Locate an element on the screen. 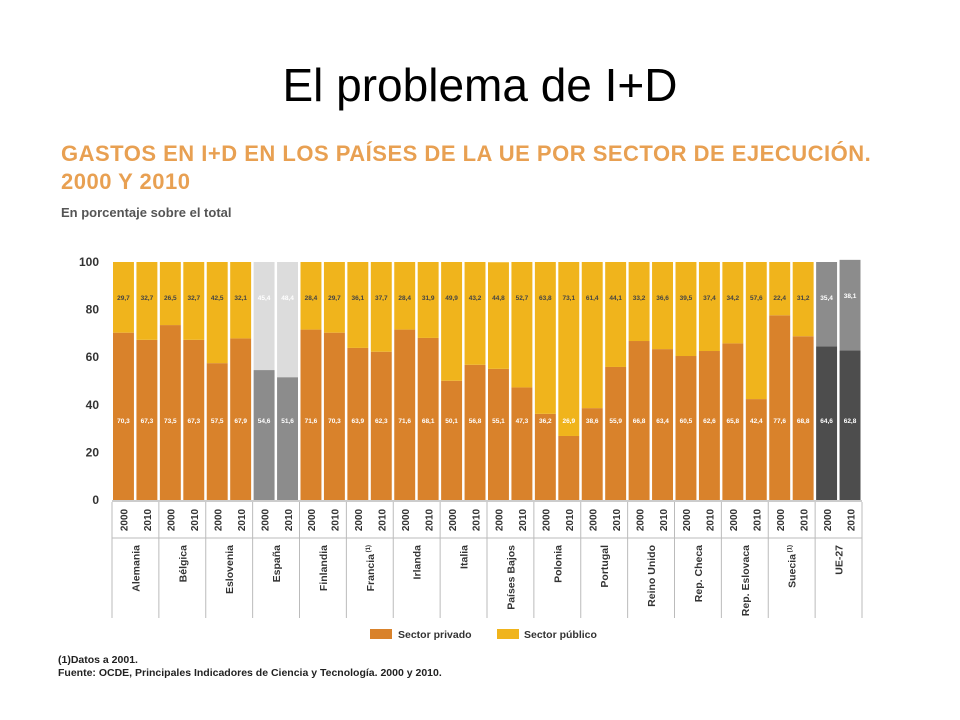  data-label-privado: 71,6 is located at coordinates (311, 421).